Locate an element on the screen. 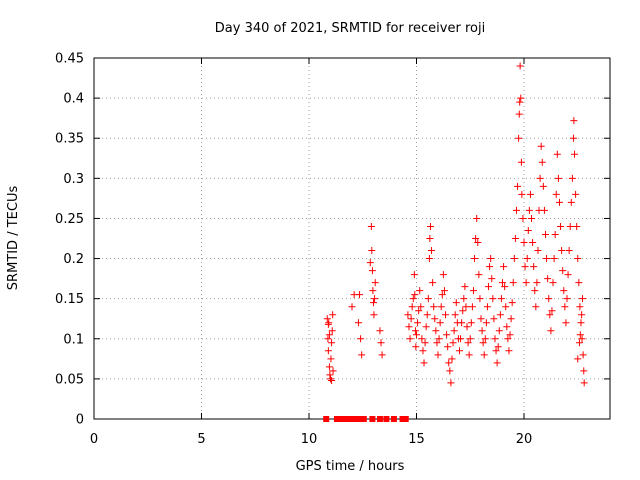 This screenshot has height=480, width=640. zero-points-layer is located at coordinates (366, 419).